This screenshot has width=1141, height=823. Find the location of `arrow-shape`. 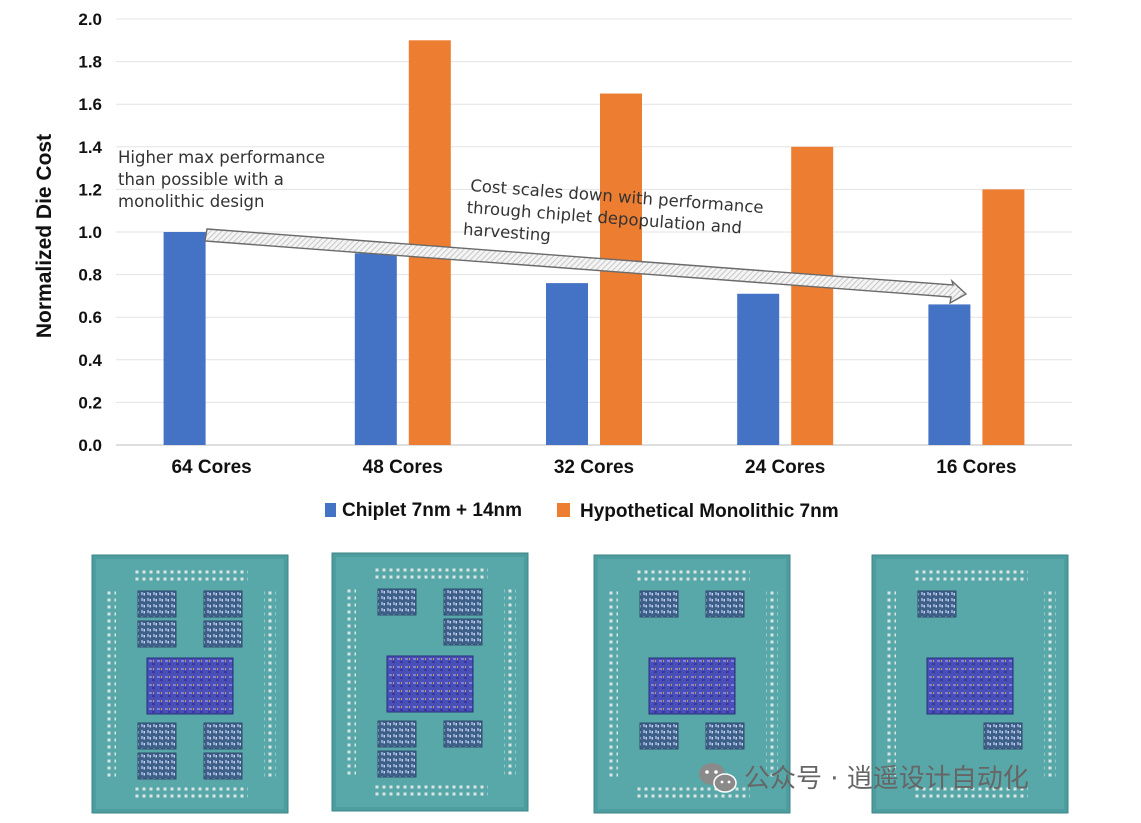

arrow-shape is located at coordinates (586, 266).